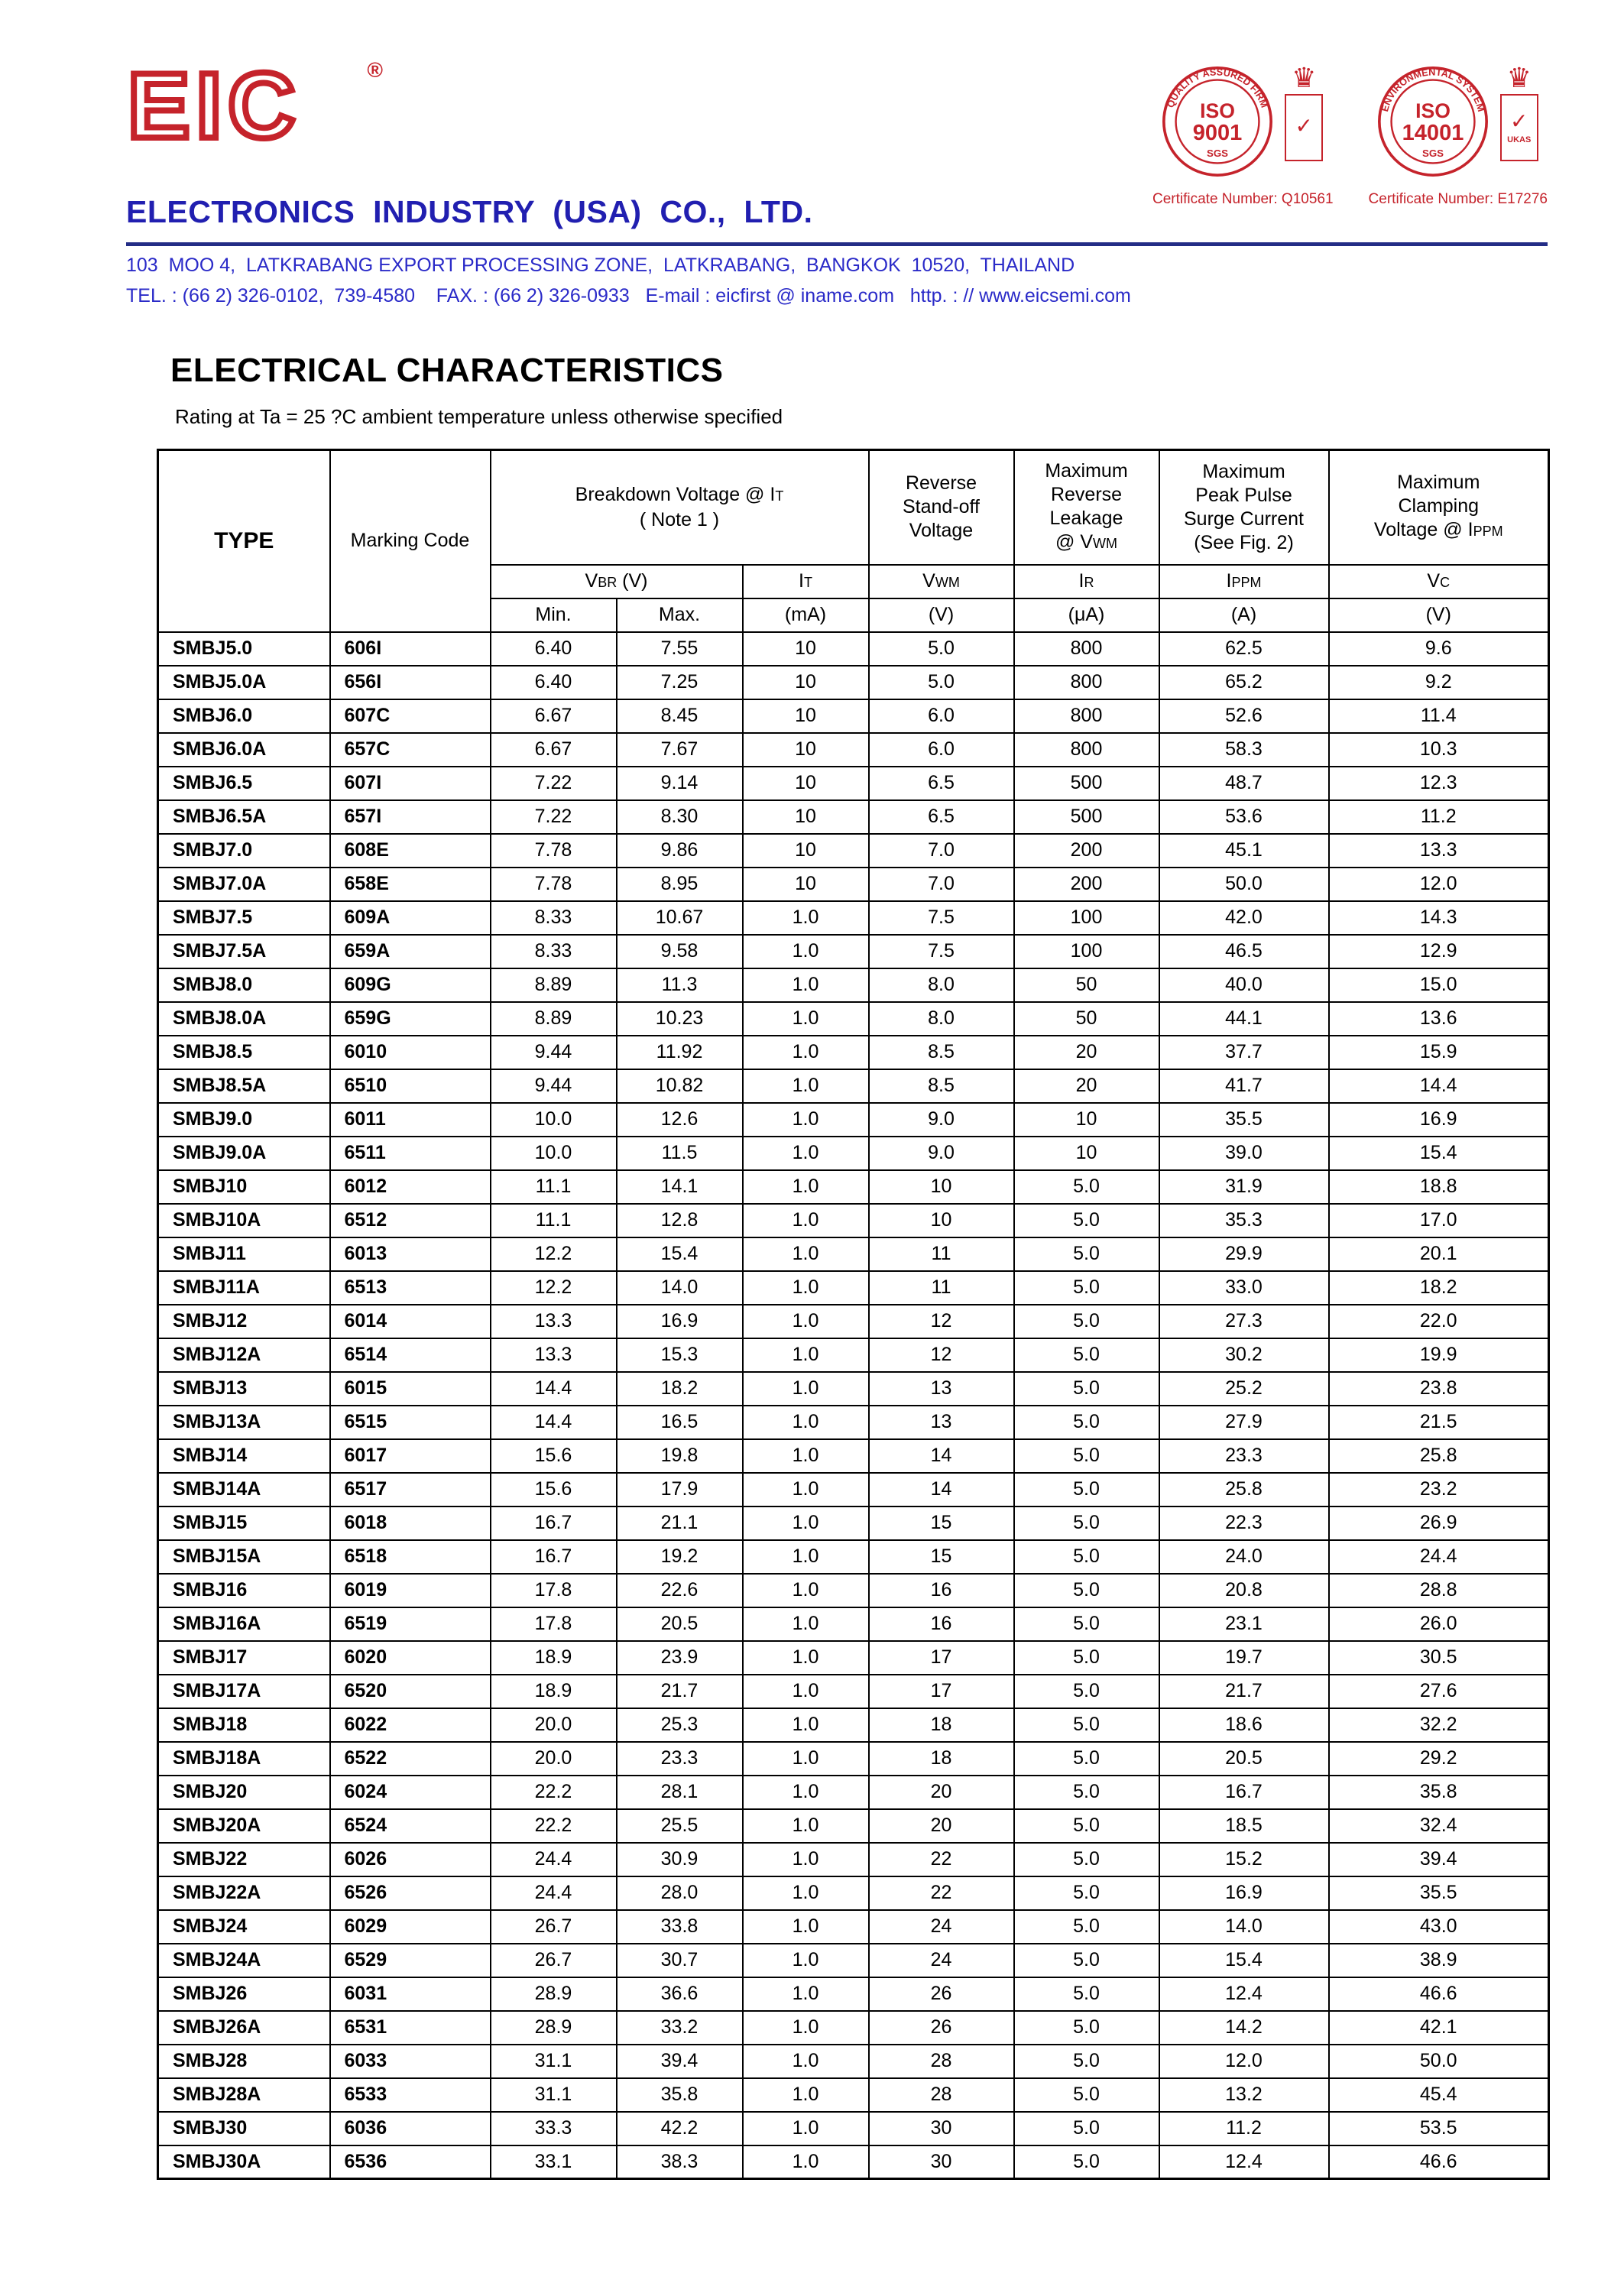  Describe the element at coordinates (853, 884) in the screenshot. I see `table-row: SMBJ7.0A 658E 7.78 8.95 10 7.0 200 50.0 12.0` at that location.